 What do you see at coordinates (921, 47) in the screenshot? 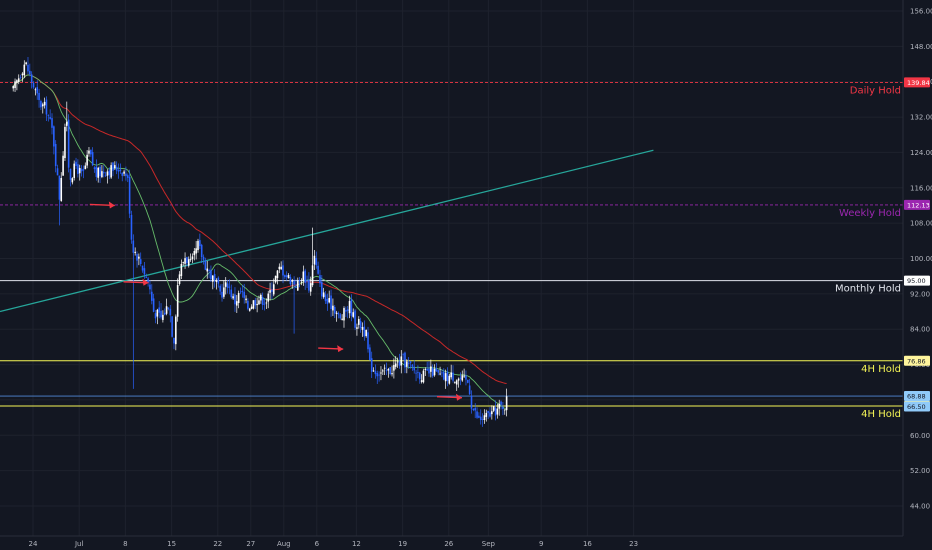
I see `y-tick-label: 148.00` at bounding box center [921, 47].